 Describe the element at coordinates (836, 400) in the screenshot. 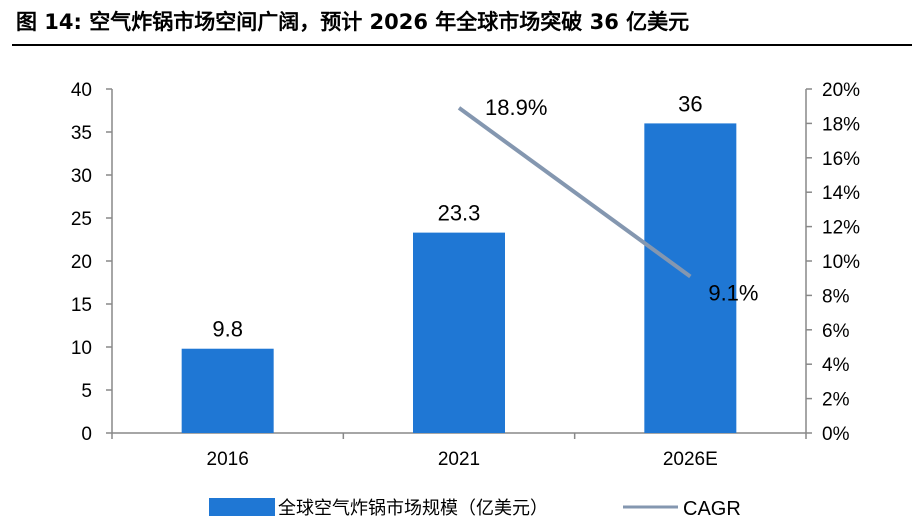

I see `right-tick-label: 2%` at that location.